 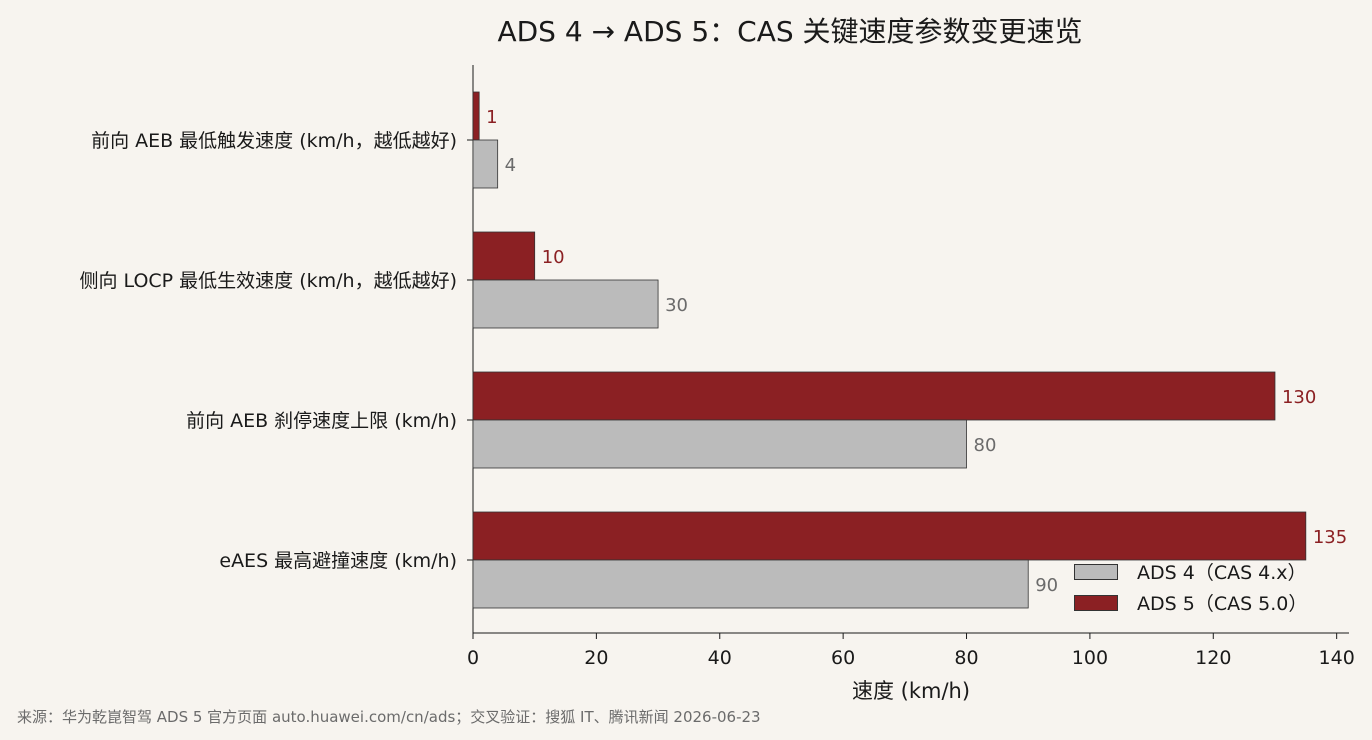 I want to click on x-tick-label: 120, so click(x=1213, y=658).